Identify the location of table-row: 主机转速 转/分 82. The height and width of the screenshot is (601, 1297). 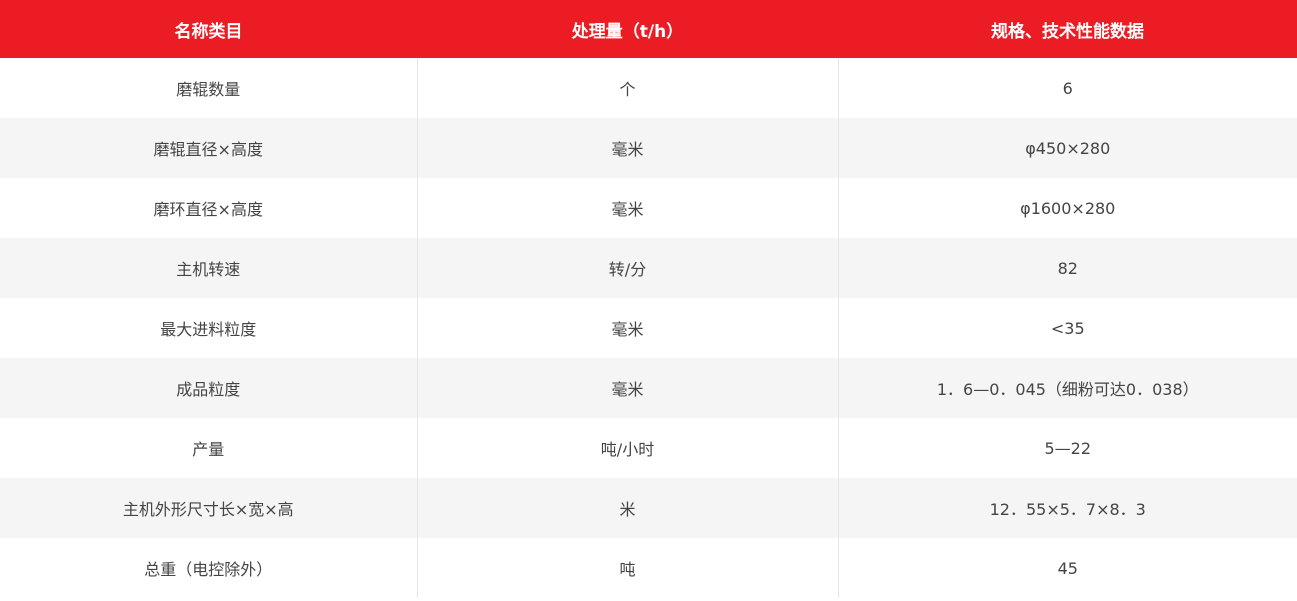
(648, 268).